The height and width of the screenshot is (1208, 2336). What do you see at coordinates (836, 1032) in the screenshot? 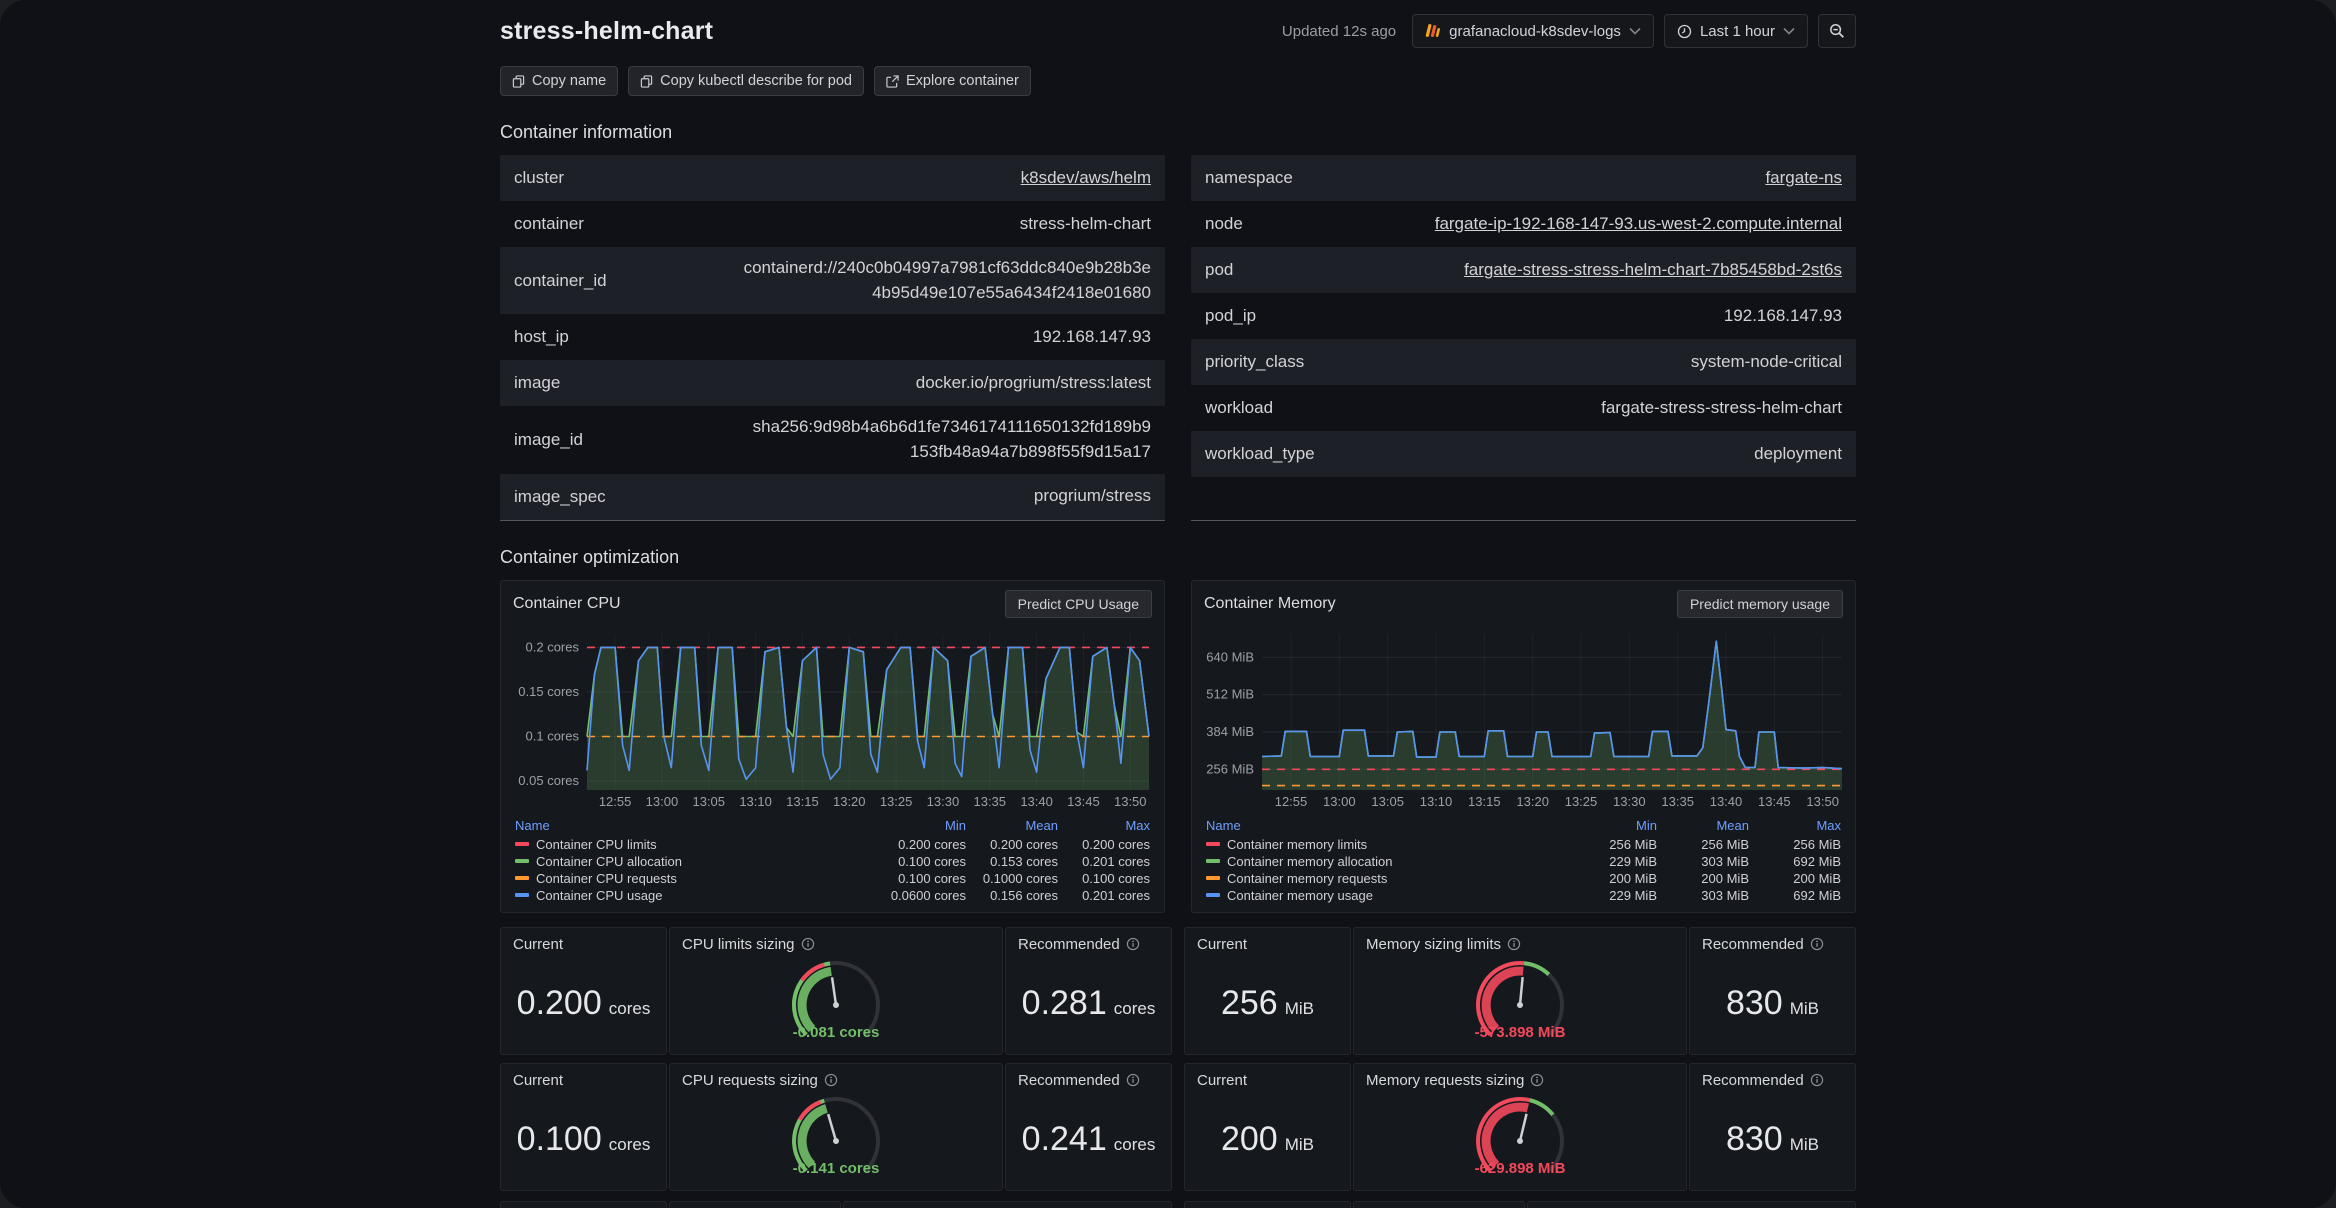
I see `svg-text: -0.081 cores` at bounding box center [836, 1032].